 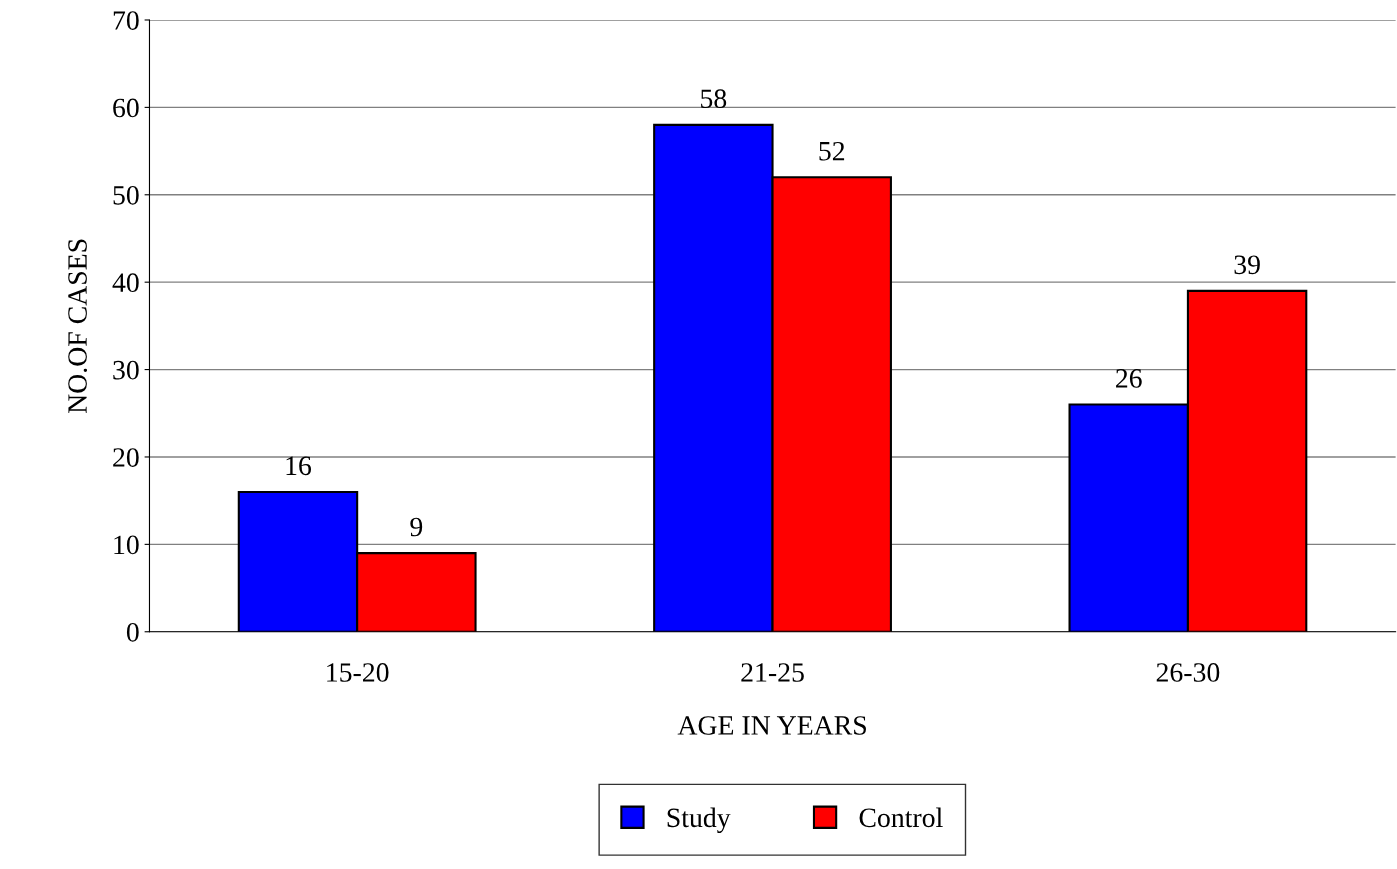 I want to click on data-label: 52, so click(x=832, y=151).